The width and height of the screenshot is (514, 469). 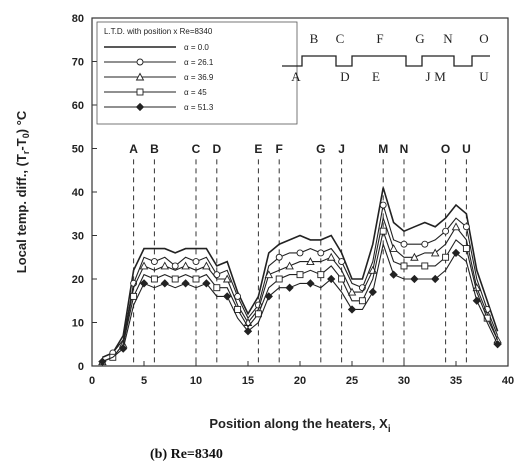 What do you see at coordinates (314, 38) in the screenshot?
I see `diagram-top-label: B` at bounding box center [314, 38].